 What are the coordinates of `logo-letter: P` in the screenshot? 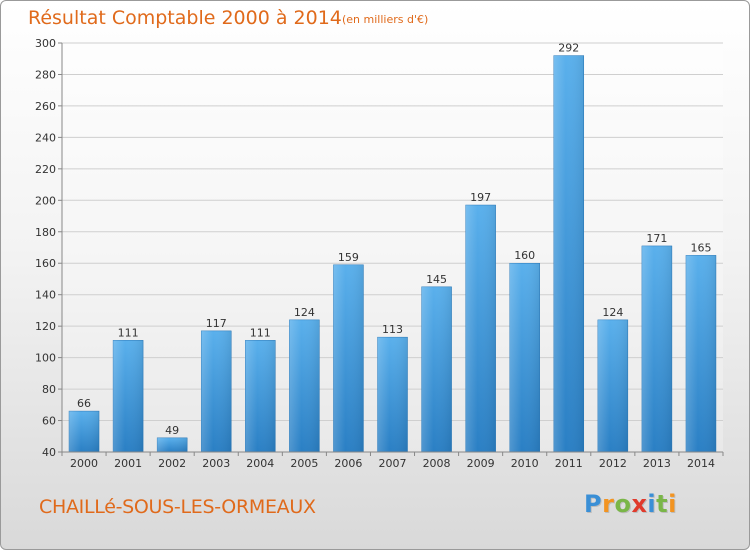 It's located at (593, 504).